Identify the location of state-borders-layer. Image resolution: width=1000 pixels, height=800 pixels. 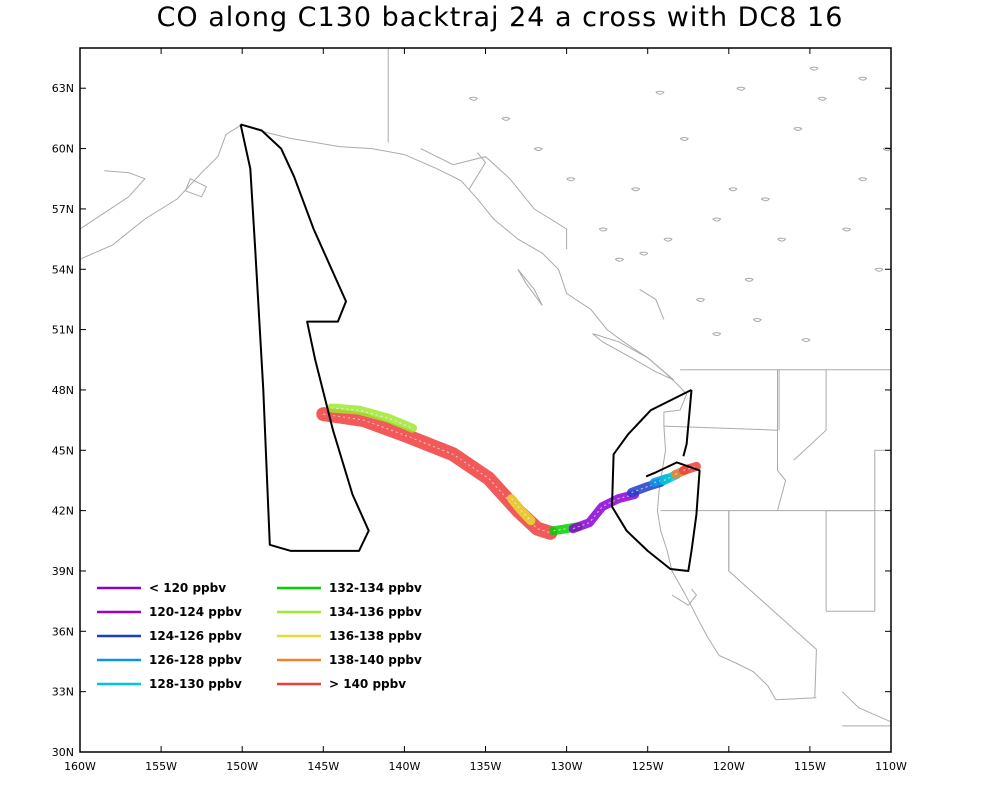
(777, 490).